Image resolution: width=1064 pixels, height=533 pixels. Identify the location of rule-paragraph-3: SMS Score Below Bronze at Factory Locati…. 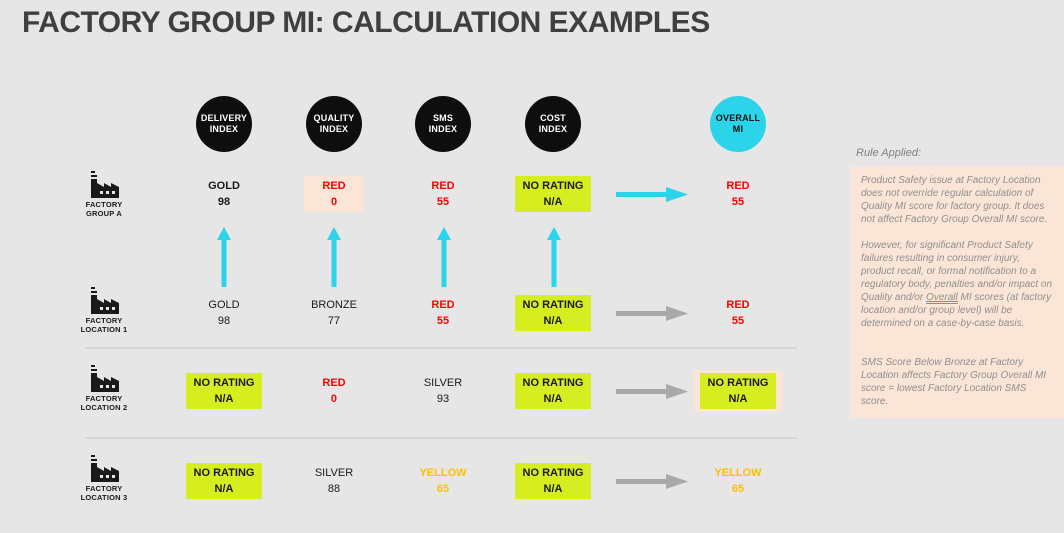
(954, 382).